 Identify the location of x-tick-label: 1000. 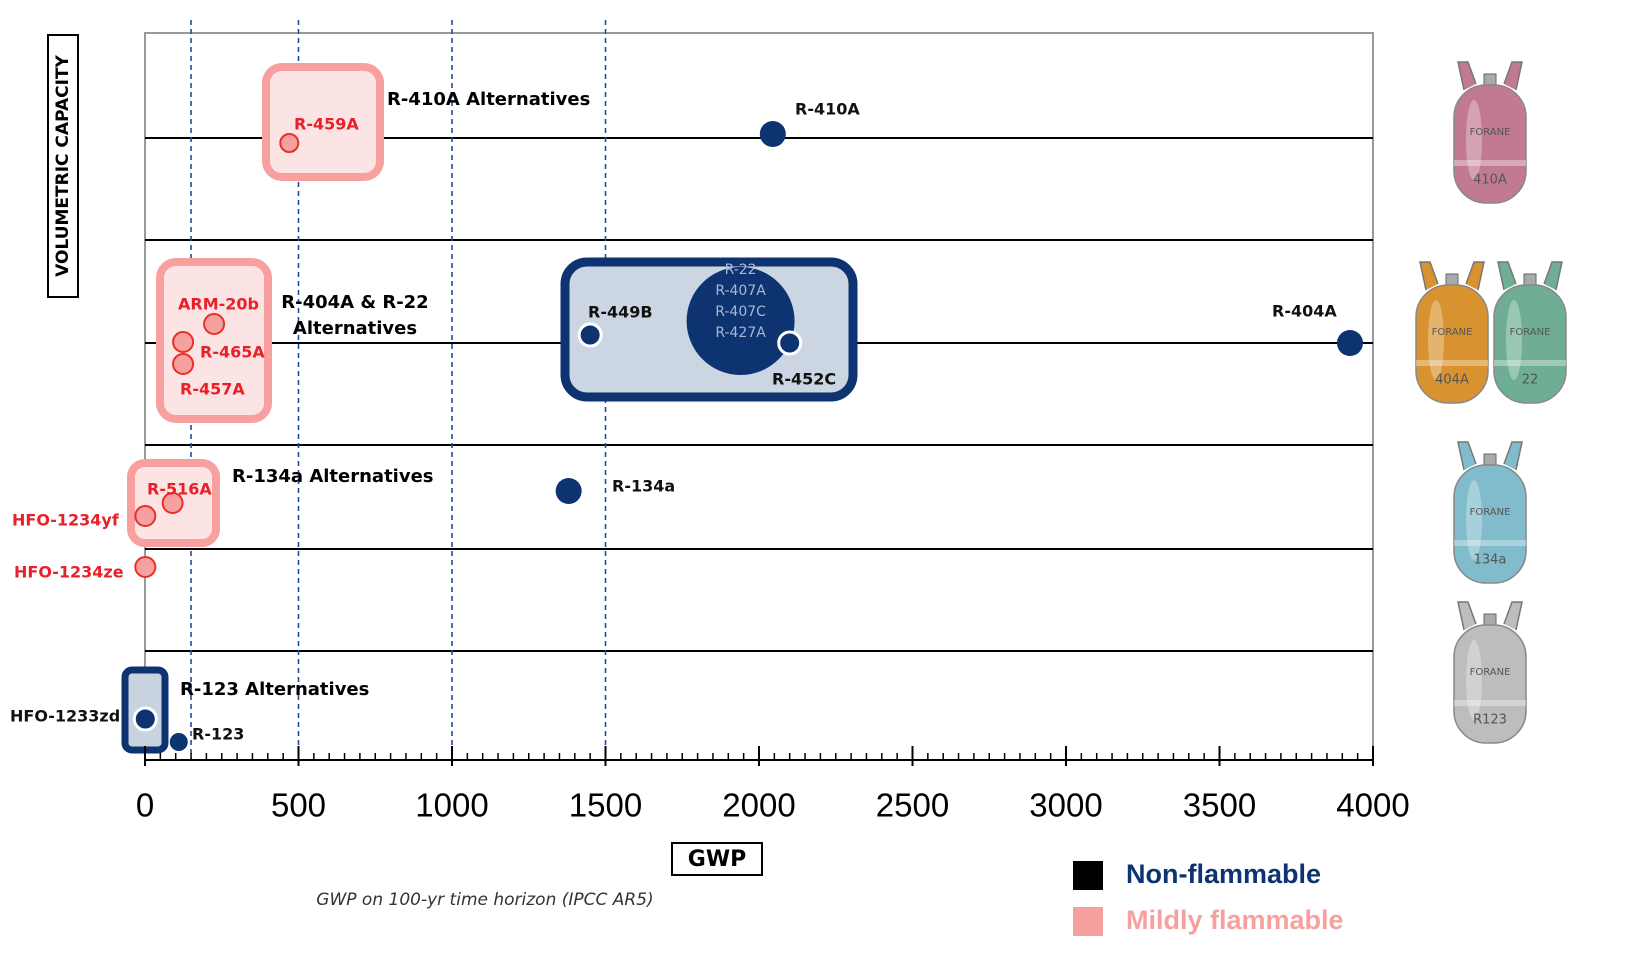
(451, 805).